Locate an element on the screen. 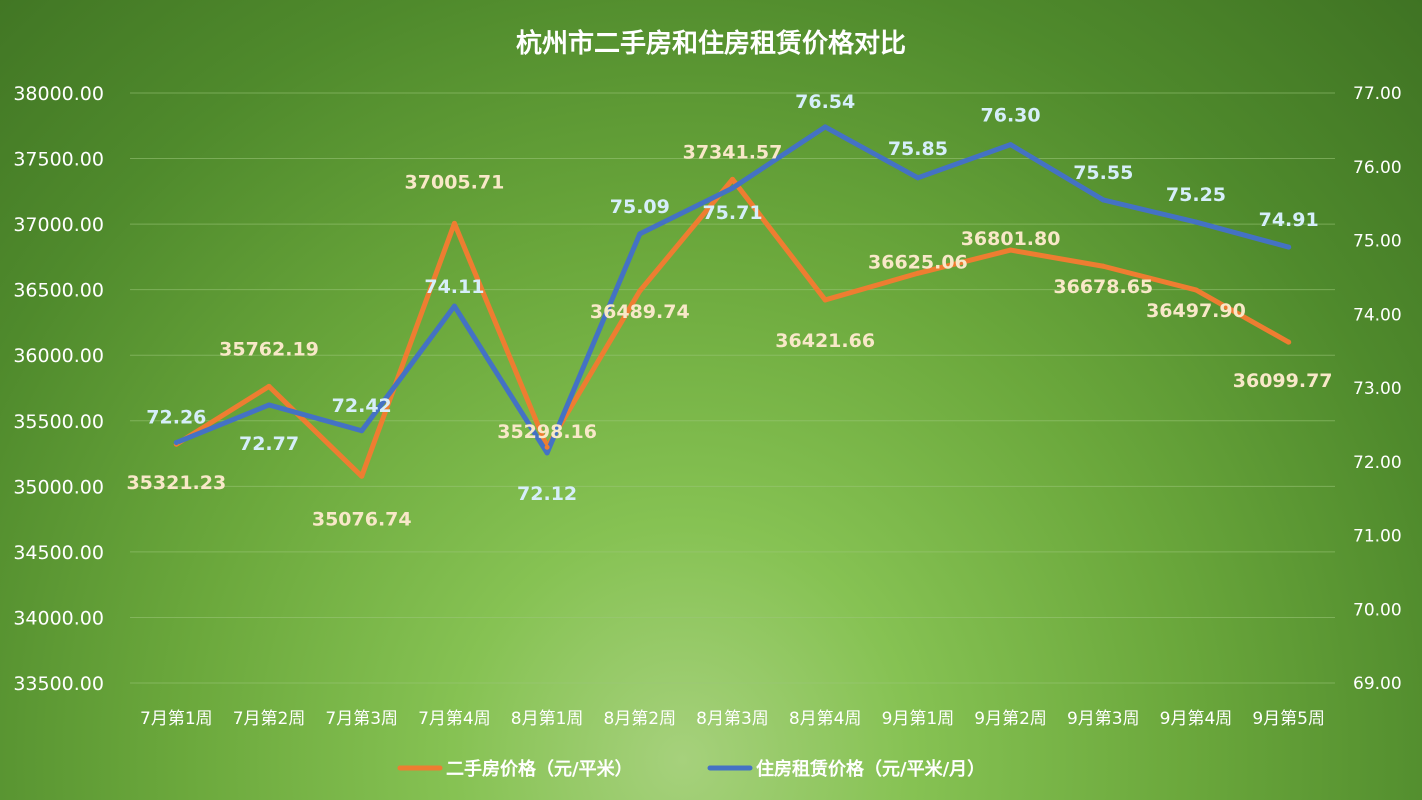 This screenshot has width=1422, height=800. y-right-tick-label: 76.00 is located at coordinates (1377, 168).